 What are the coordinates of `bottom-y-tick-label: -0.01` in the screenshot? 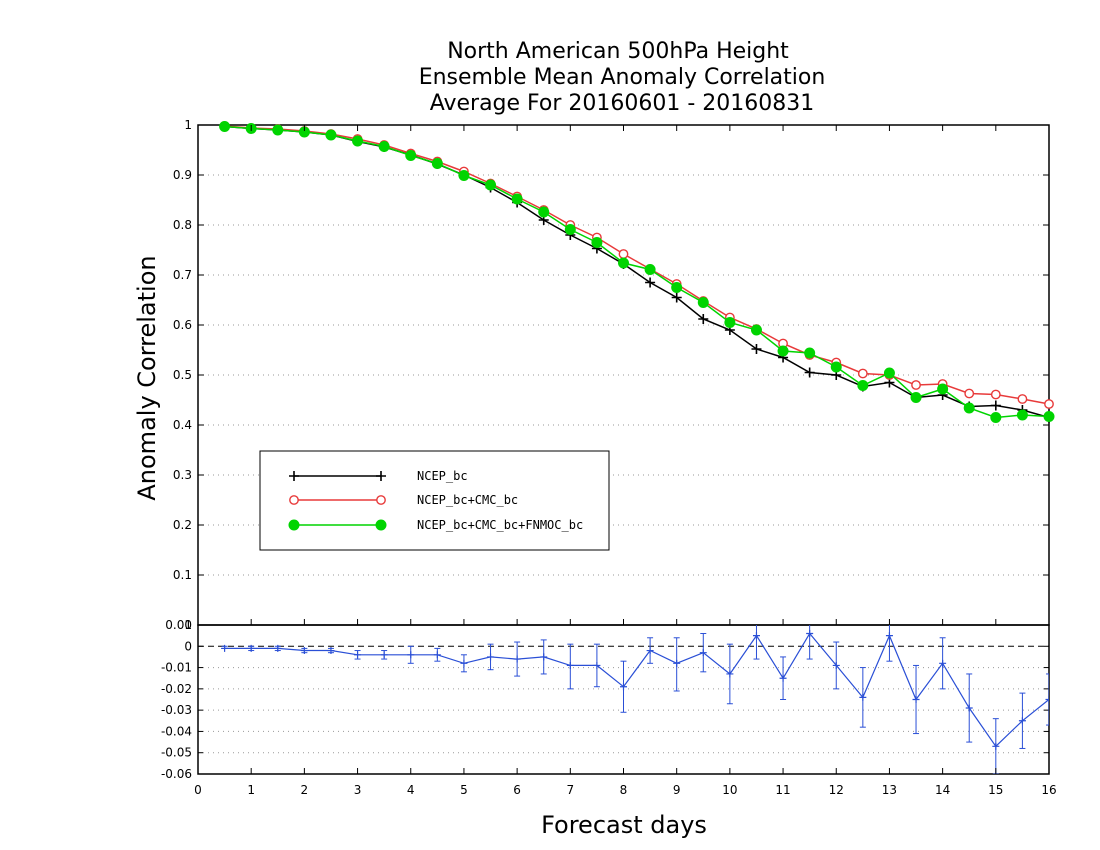 It's located at (176, 668).